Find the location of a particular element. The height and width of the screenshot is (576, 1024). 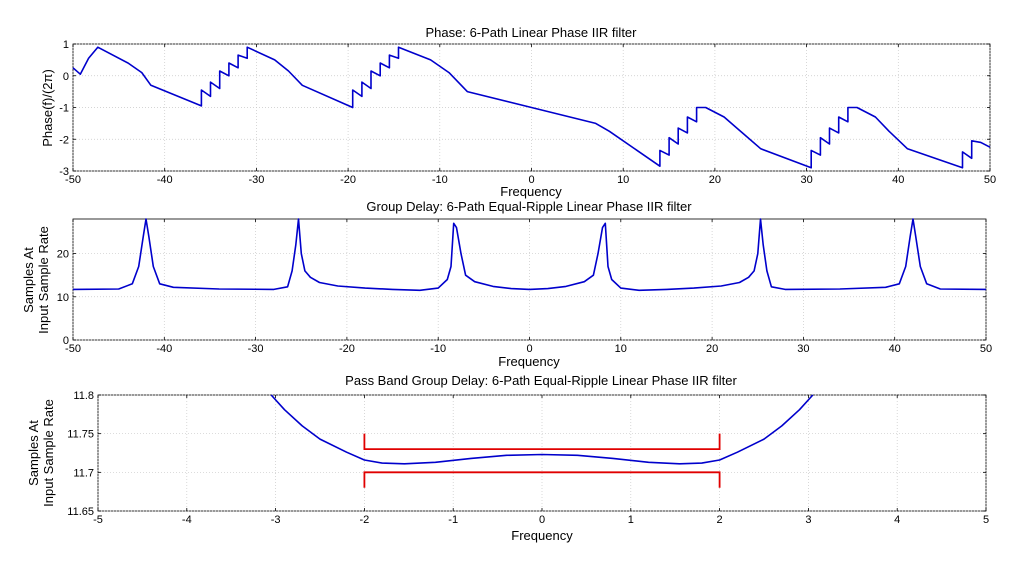

passband-x-tick-label: 4 is located at coordinates (897, 520).